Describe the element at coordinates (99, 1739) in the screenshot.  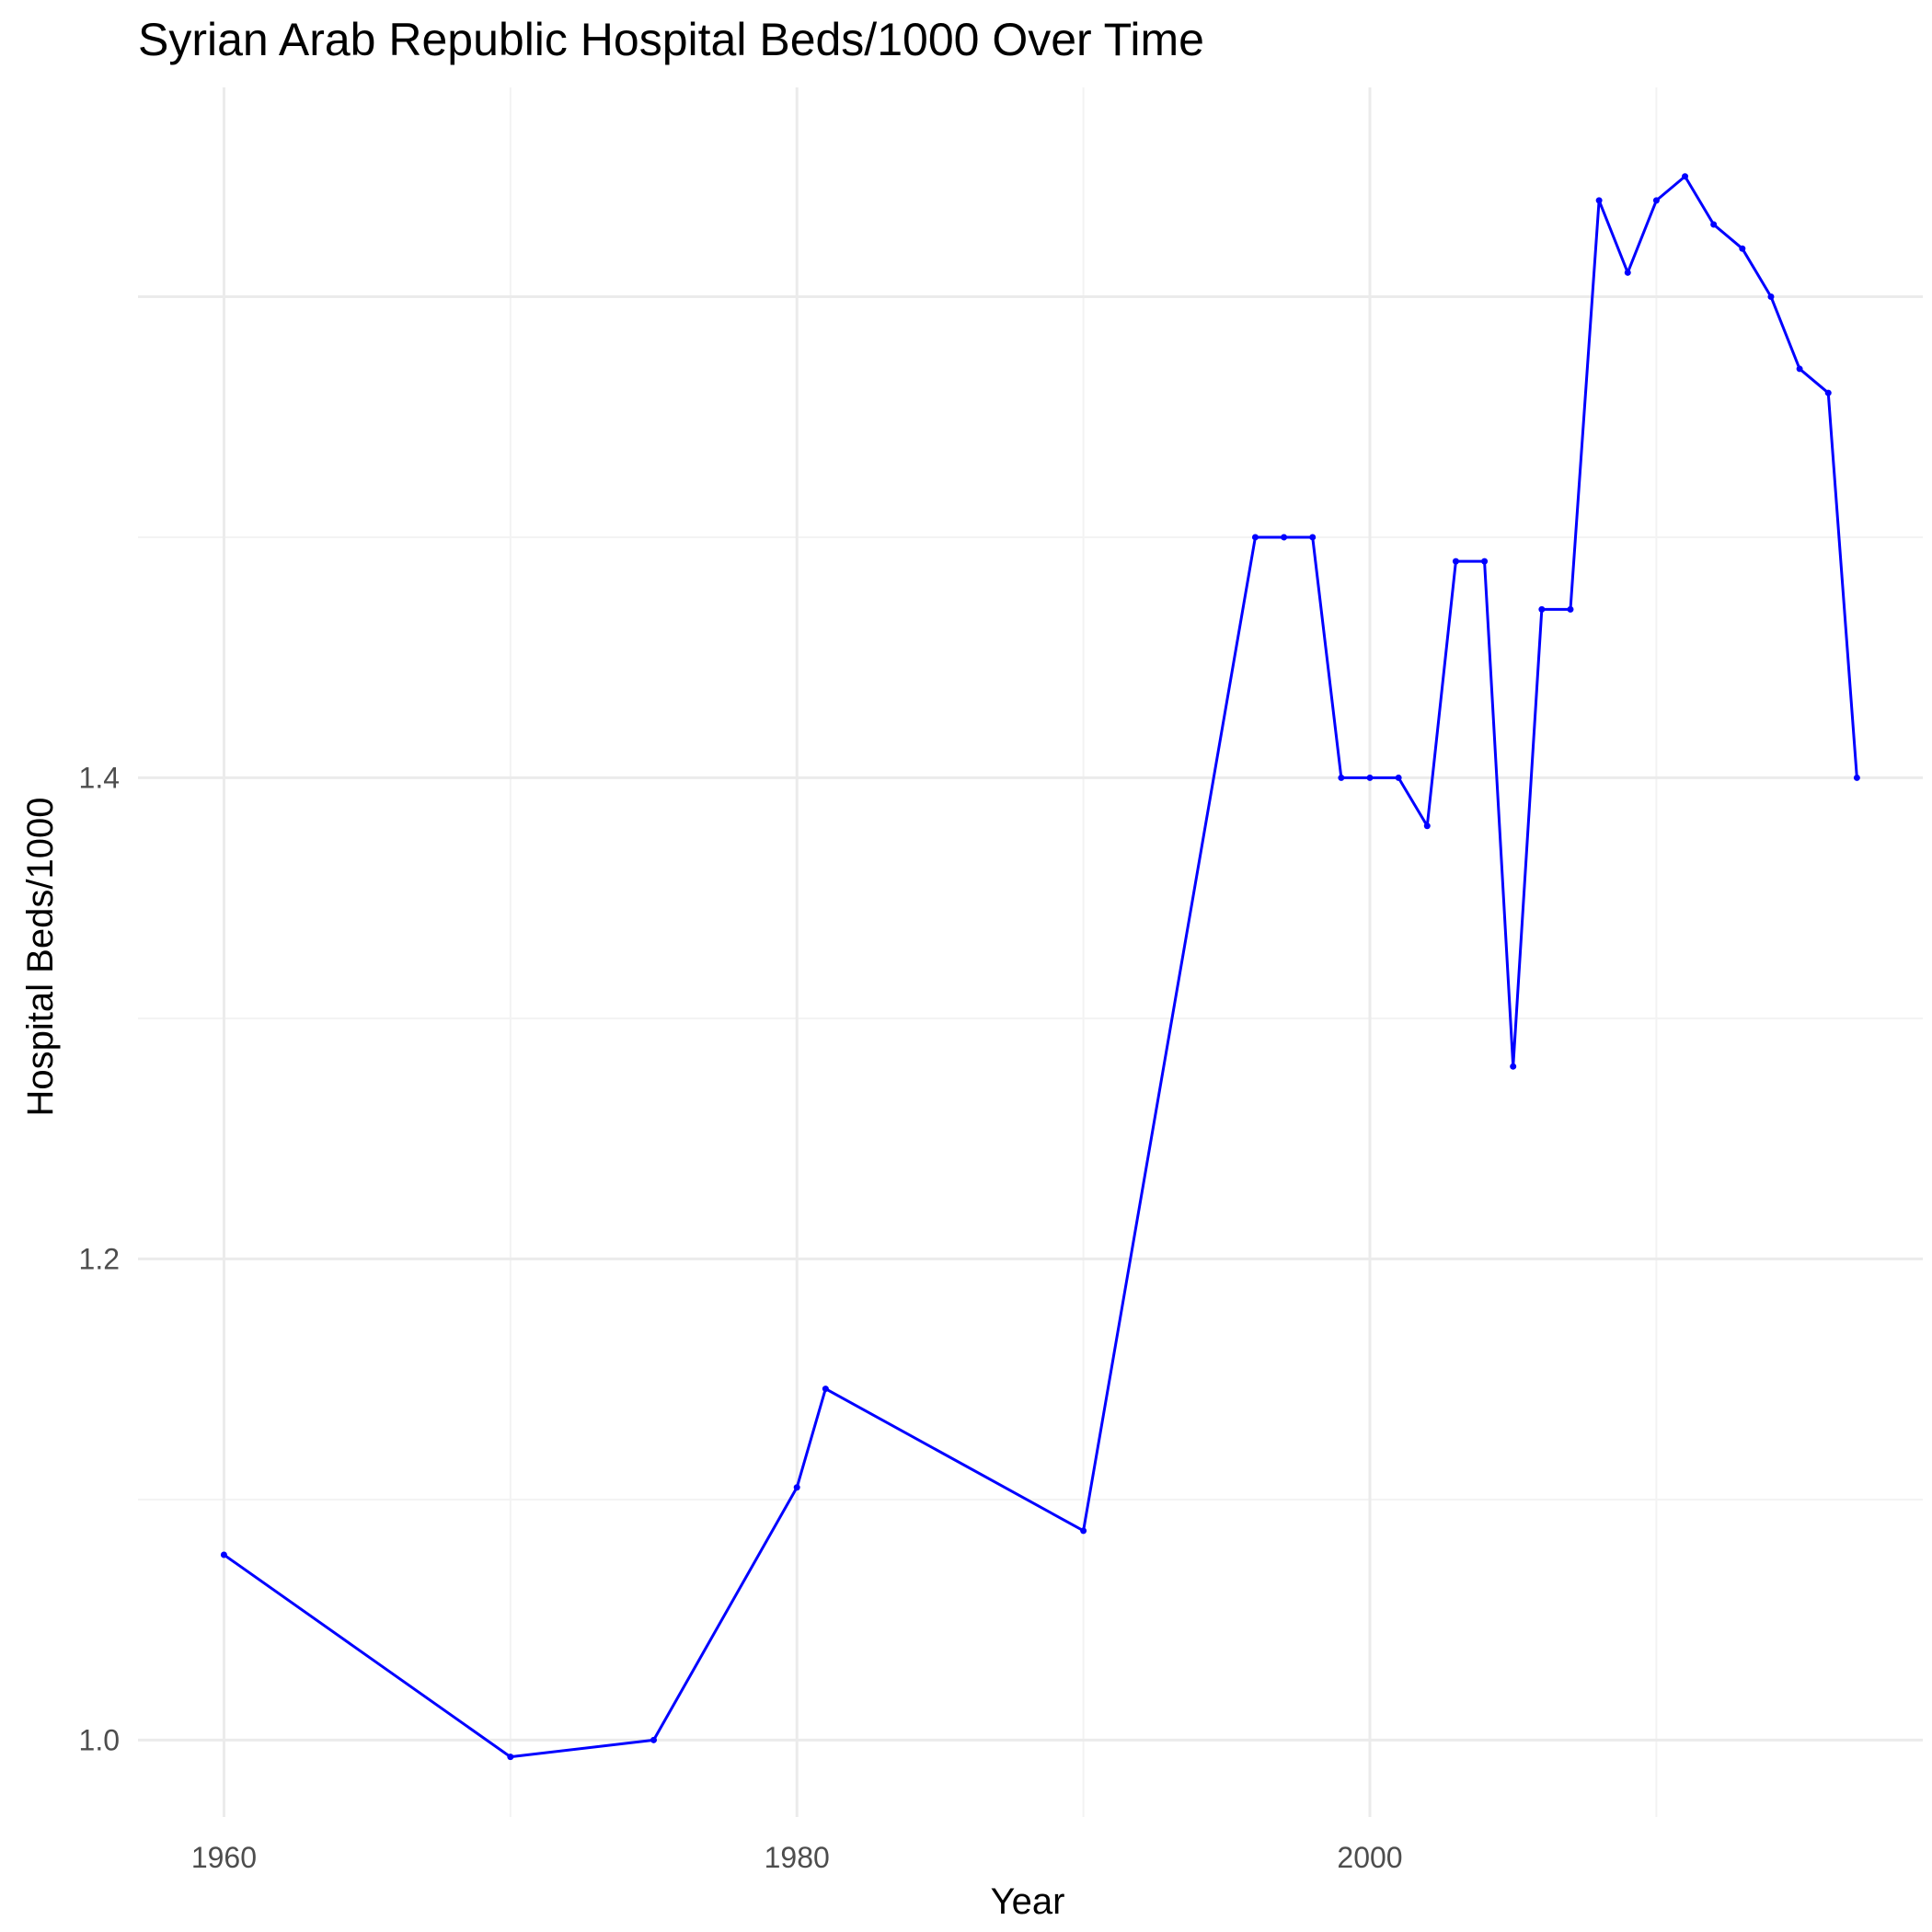
I see `y-tick-label: 1.0` at that location.